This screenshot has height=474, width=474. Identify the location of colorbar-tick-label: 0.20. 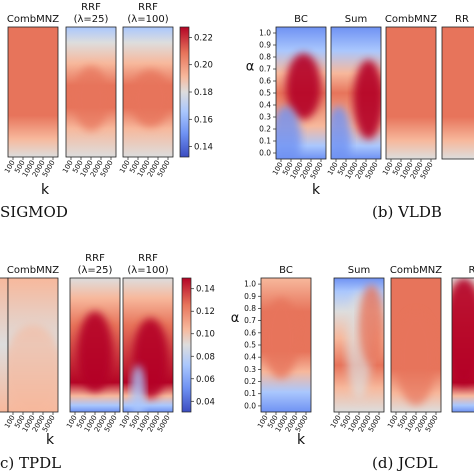
(203, 66).